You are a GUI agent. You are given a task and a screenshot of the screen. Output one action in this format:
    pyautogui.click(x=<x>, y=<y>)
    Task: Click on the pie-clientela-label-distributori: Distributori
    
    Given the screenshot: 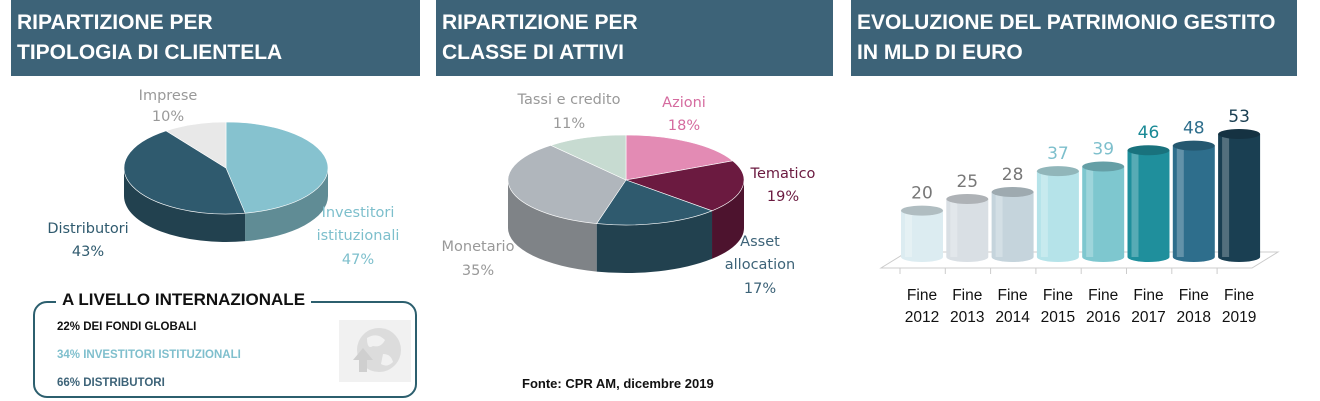 What is the action you would take?
    pyautogui.click(x=87, y=229)
    